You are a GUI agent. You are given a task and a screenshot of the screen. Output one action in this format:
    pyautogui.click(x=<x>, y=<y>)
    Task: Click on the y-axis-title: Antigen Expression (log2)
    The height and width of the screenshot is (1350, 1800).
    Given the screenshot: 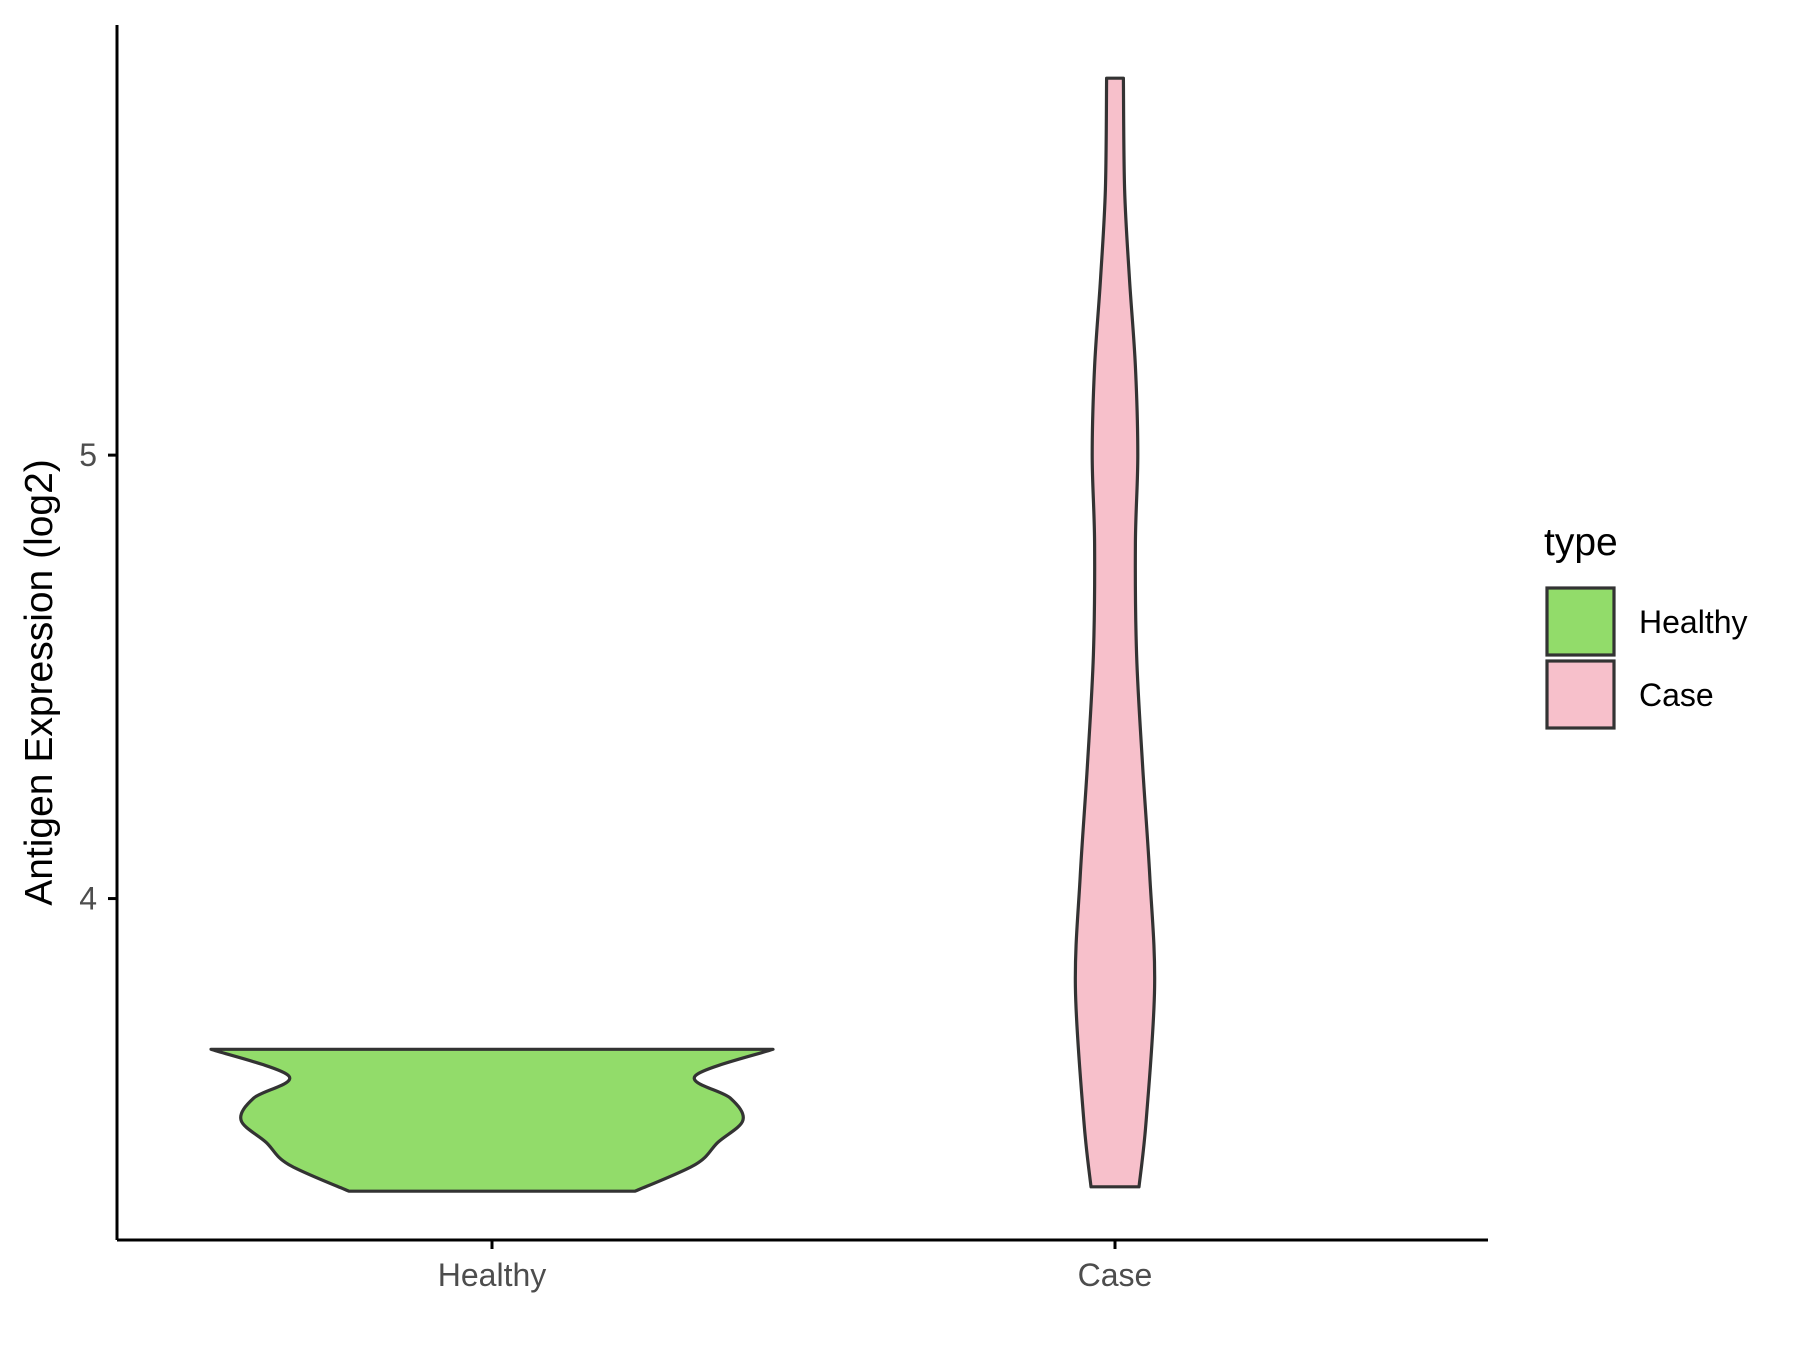 What is the action you would take?
    pyautogui.click(x=39, y=682)
    